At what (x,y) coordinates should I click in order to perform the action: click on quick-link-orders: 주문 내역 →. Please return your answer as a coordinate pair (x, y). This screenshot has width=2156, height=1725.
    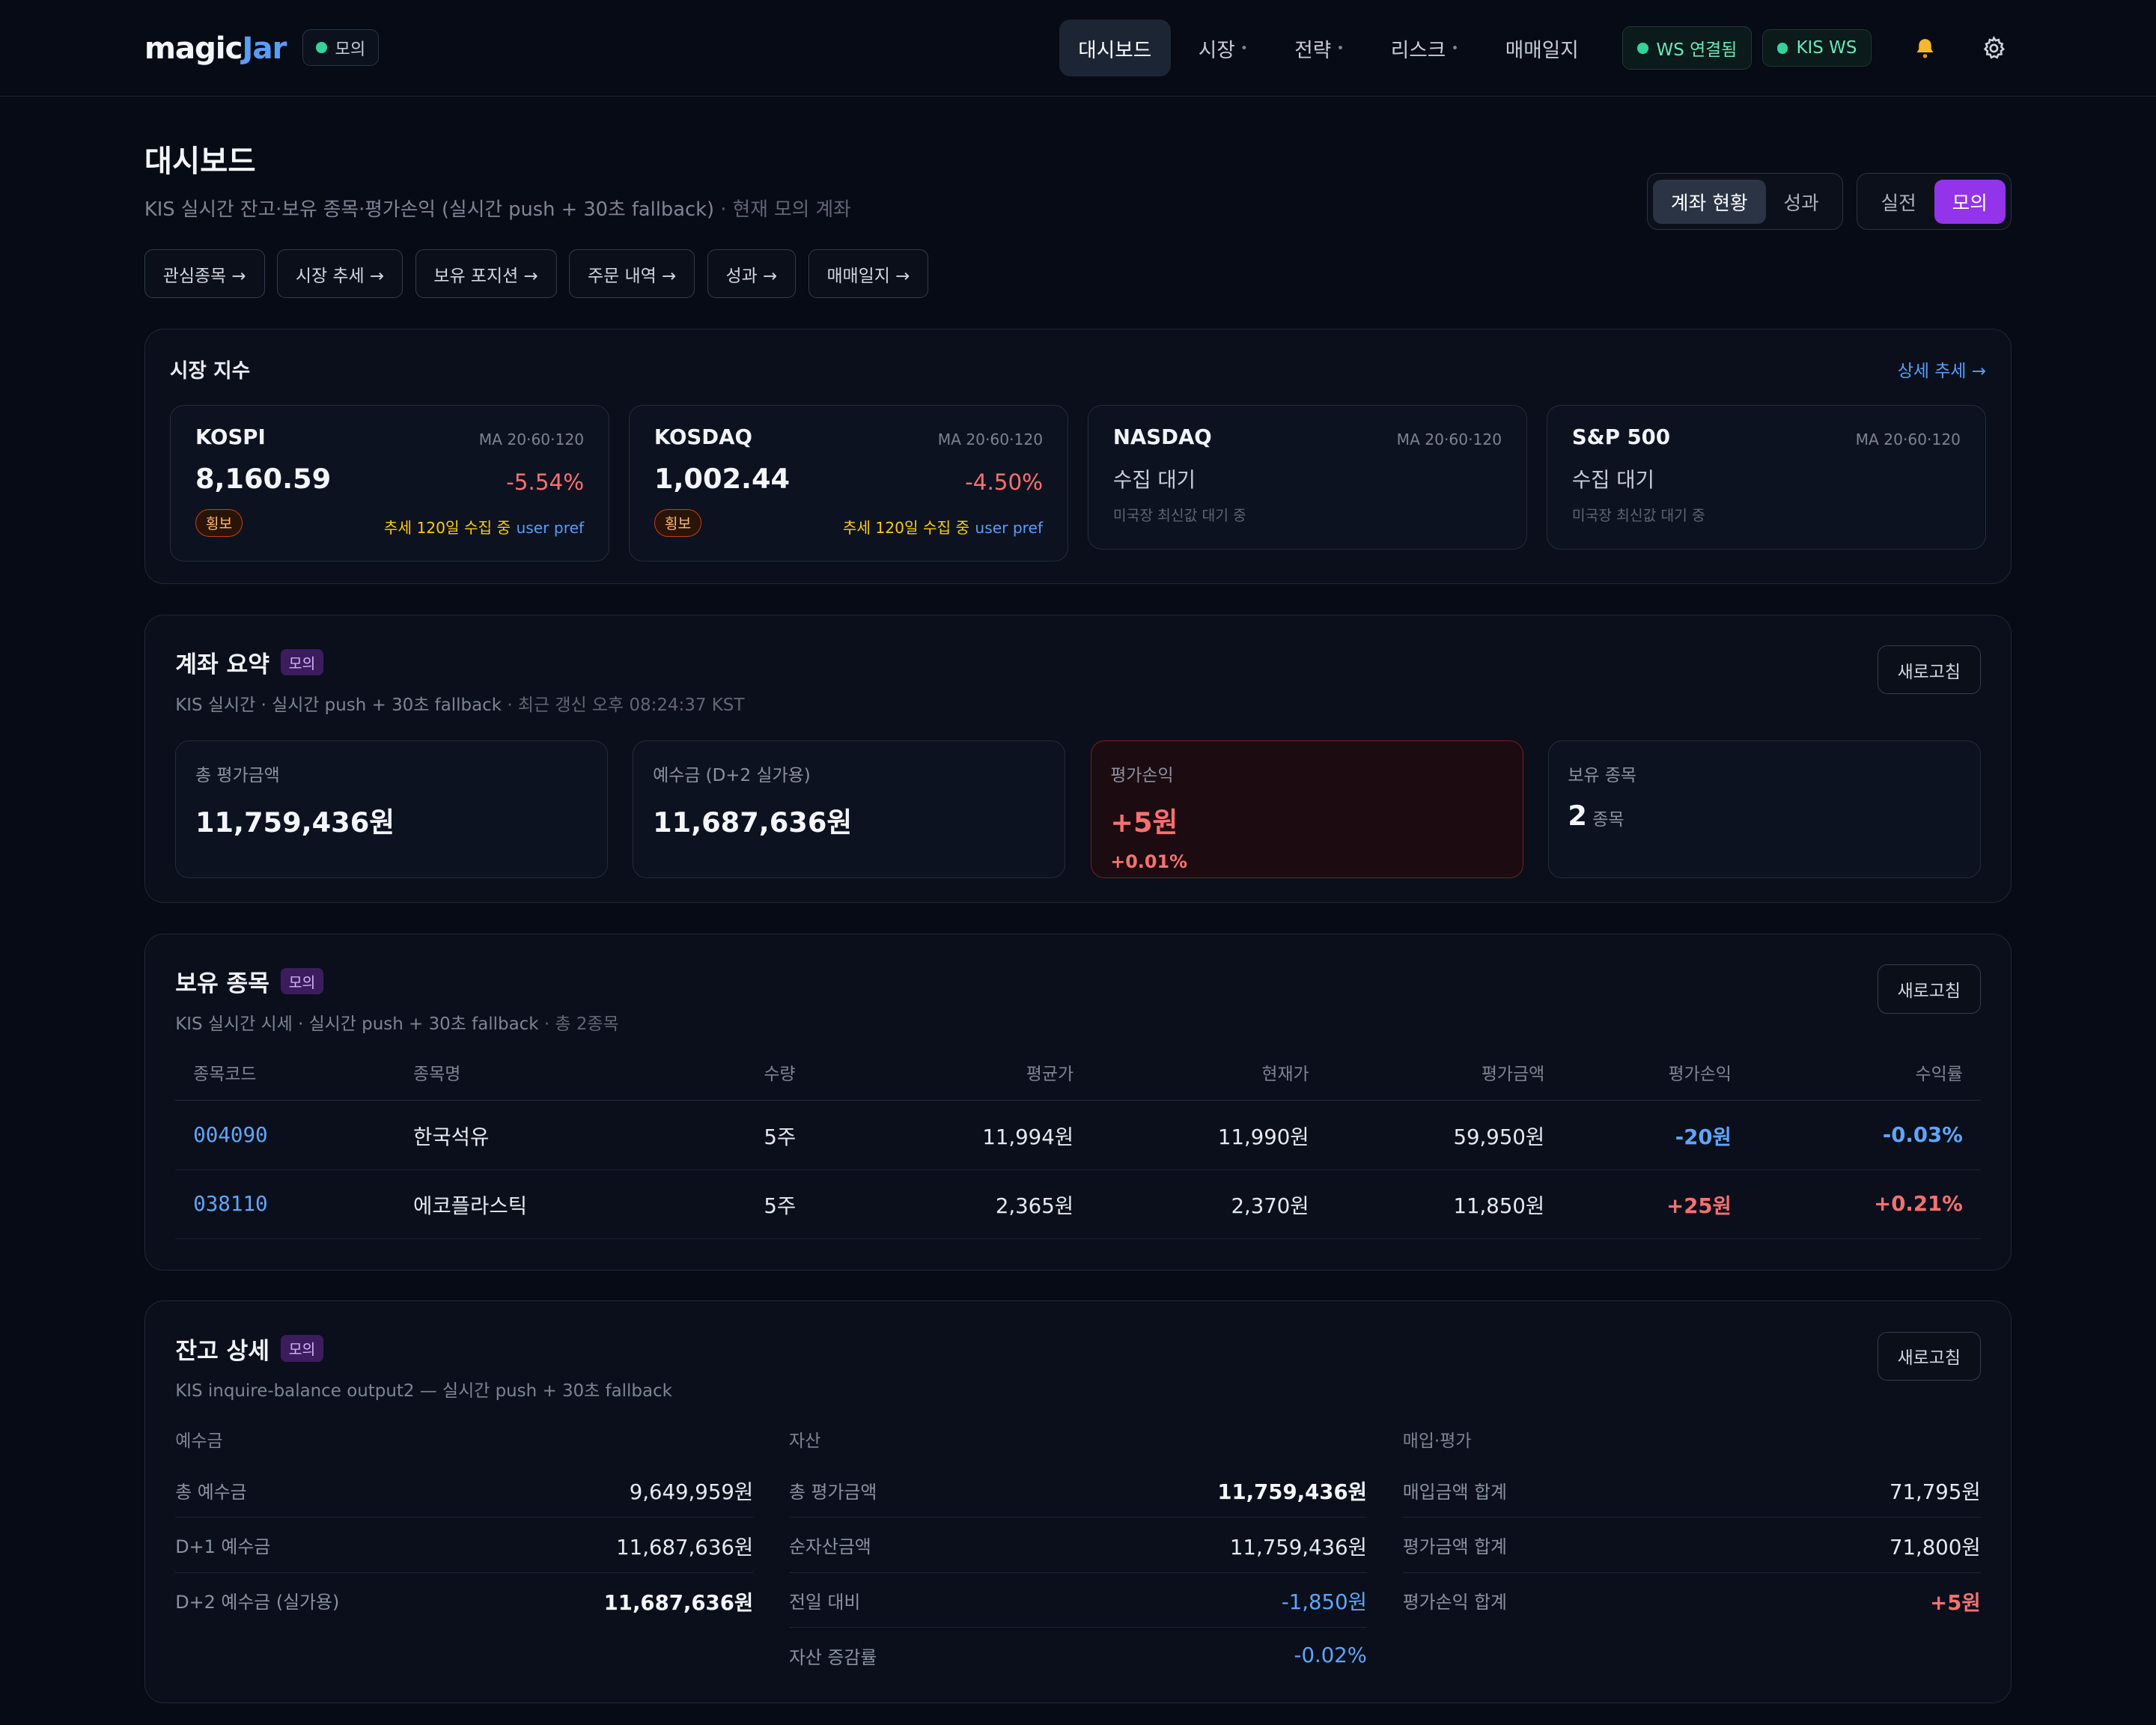
    Looking at the image, I should click on (632, 274).